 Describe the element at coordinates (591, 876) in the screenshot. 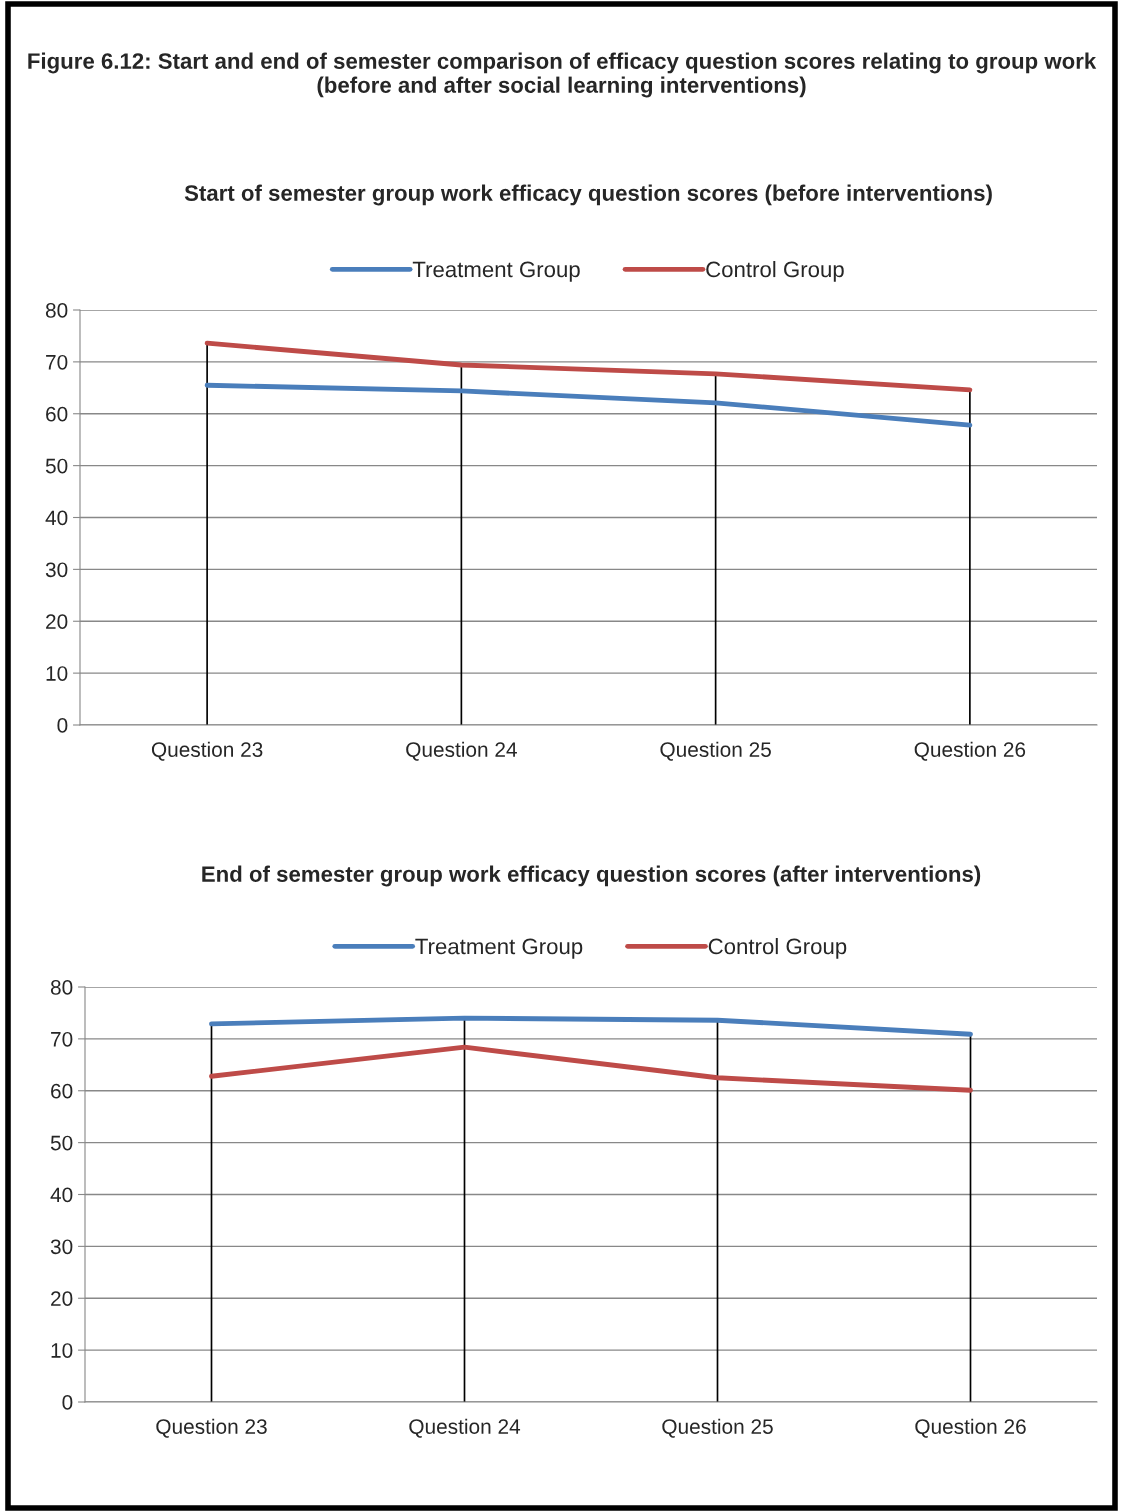

I see `chart-title: End of semester group work efficacy question scores (after interventions)` at that location.